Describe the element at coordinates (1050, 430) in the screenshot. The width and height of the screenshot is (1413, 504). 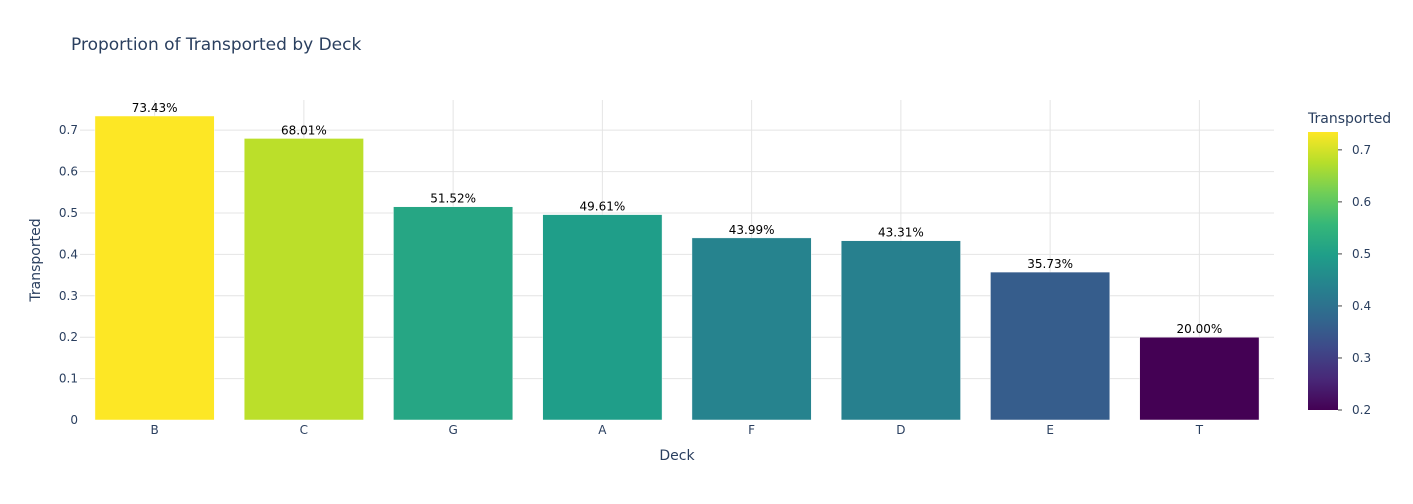
I see `x-tick-label: E` at that location.